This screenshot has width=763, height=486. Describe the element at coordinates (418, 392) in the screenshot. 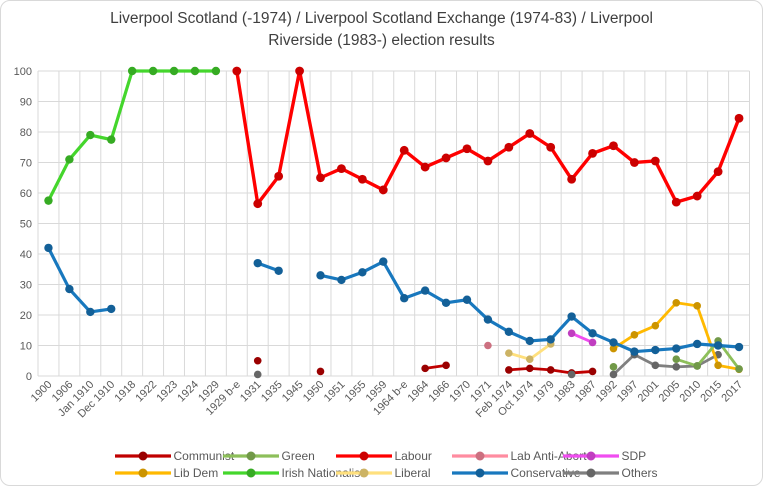

I see `x-tick-label: 1964` at that location.